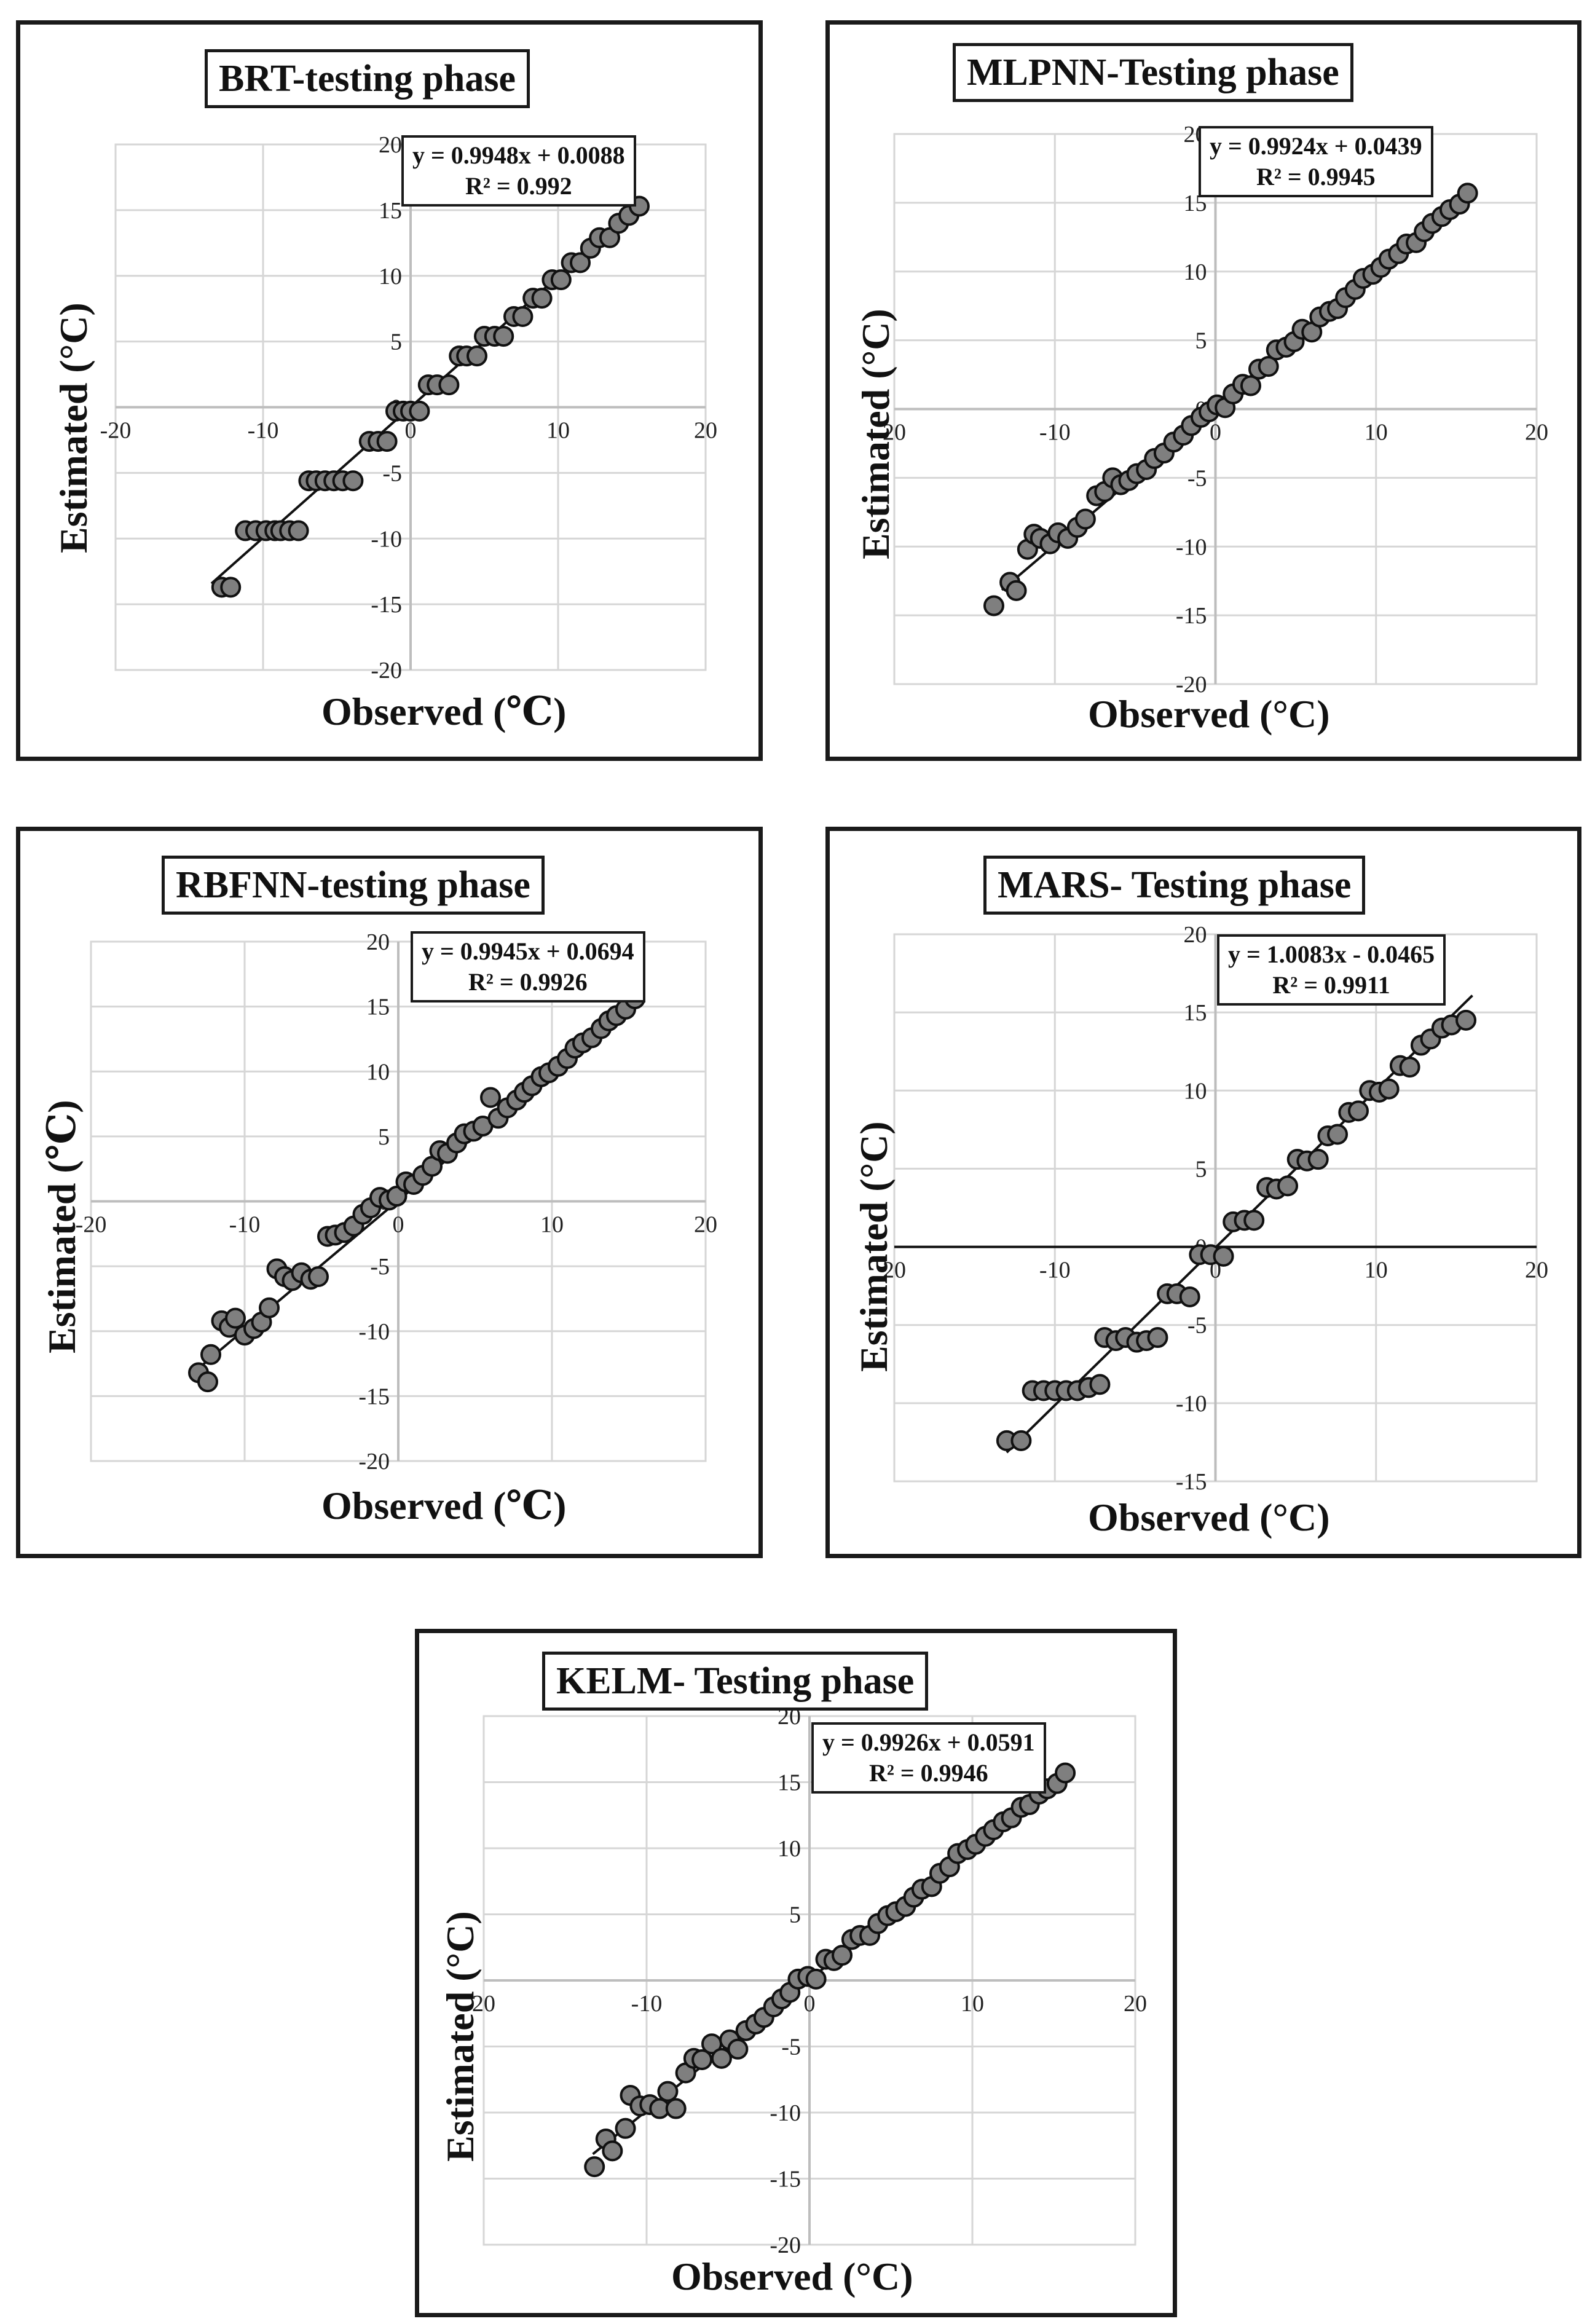 This screenshot has height=2324, width=1595. Describe the element at coordinates (1331, 954) in the screenshot. I see `regression-equation: y = 1.0083x - 0.0465` at that location.